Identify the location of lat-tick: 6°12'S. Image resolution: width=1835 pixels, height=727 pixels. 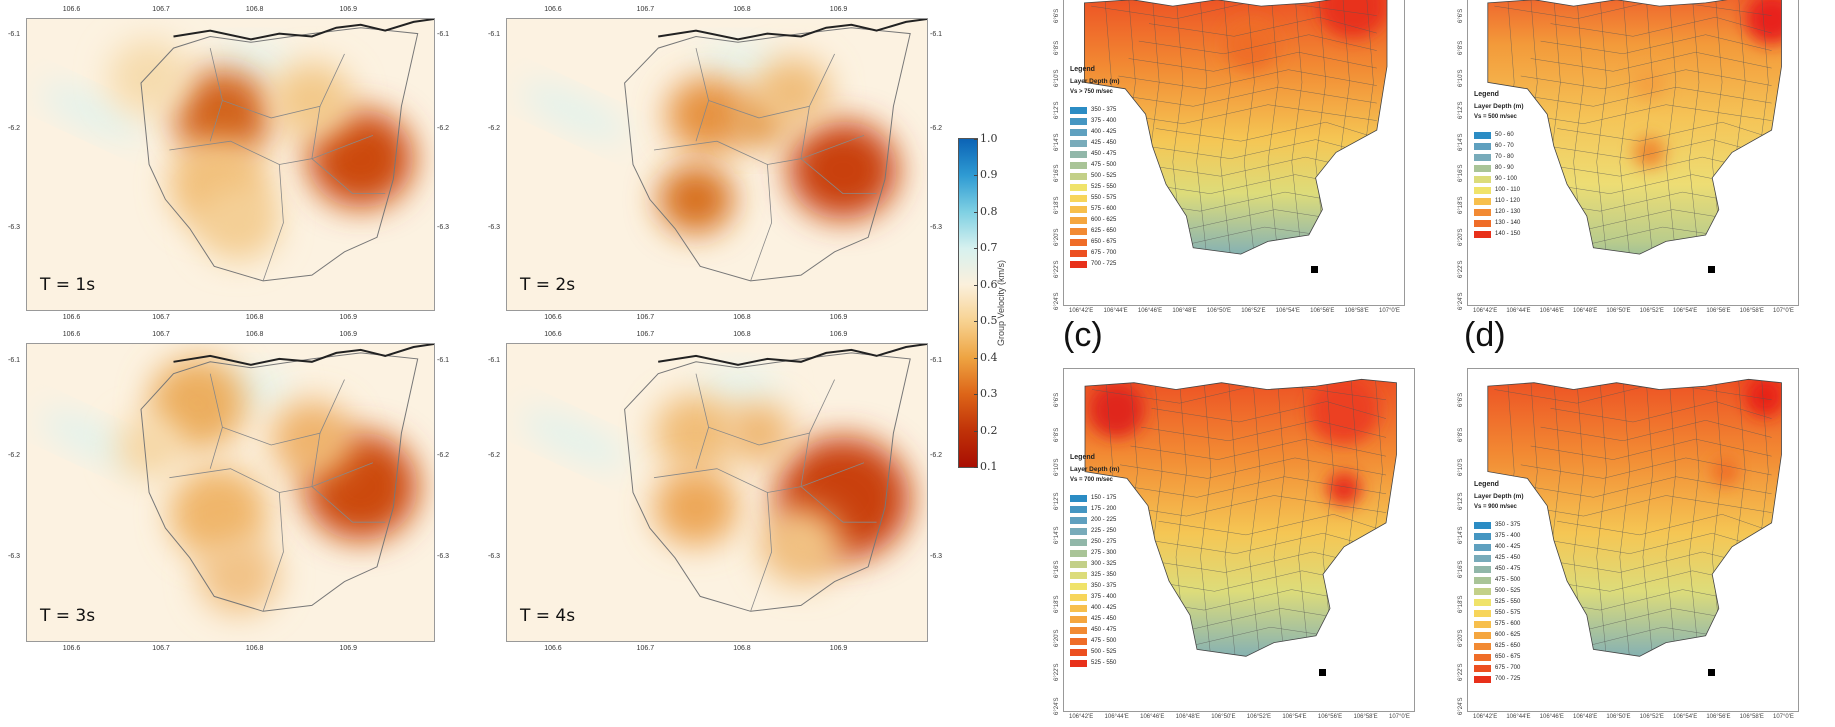
(1057, 501).